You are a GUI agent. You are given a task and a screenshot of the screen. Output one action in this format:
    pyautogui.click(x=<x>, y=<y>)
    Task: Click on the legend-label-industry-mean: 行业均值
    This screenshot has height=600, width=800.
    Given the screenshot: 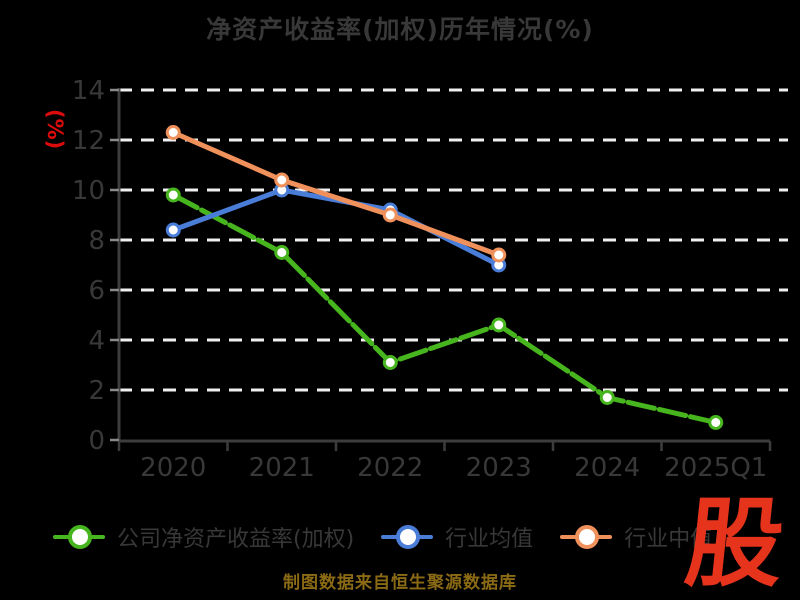 What is the action you would take?
    pyautogui.click(x=489, y=539)
    